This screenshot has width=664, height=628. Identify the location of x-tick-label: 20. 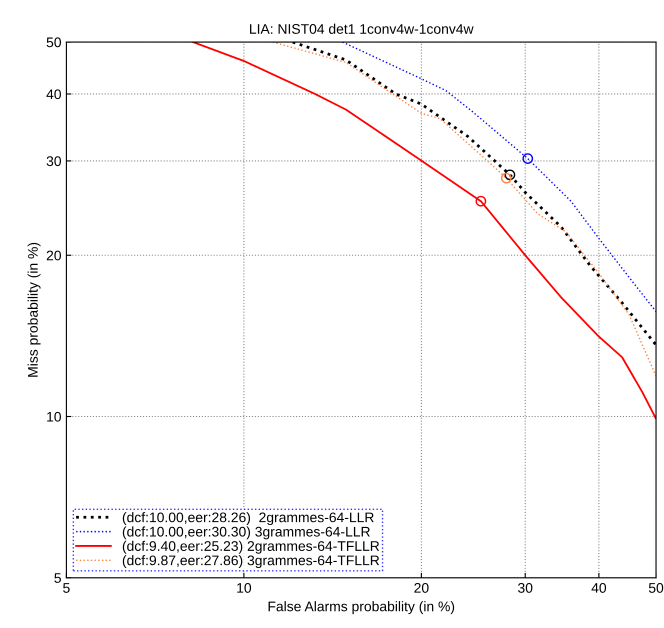
(421, 587).